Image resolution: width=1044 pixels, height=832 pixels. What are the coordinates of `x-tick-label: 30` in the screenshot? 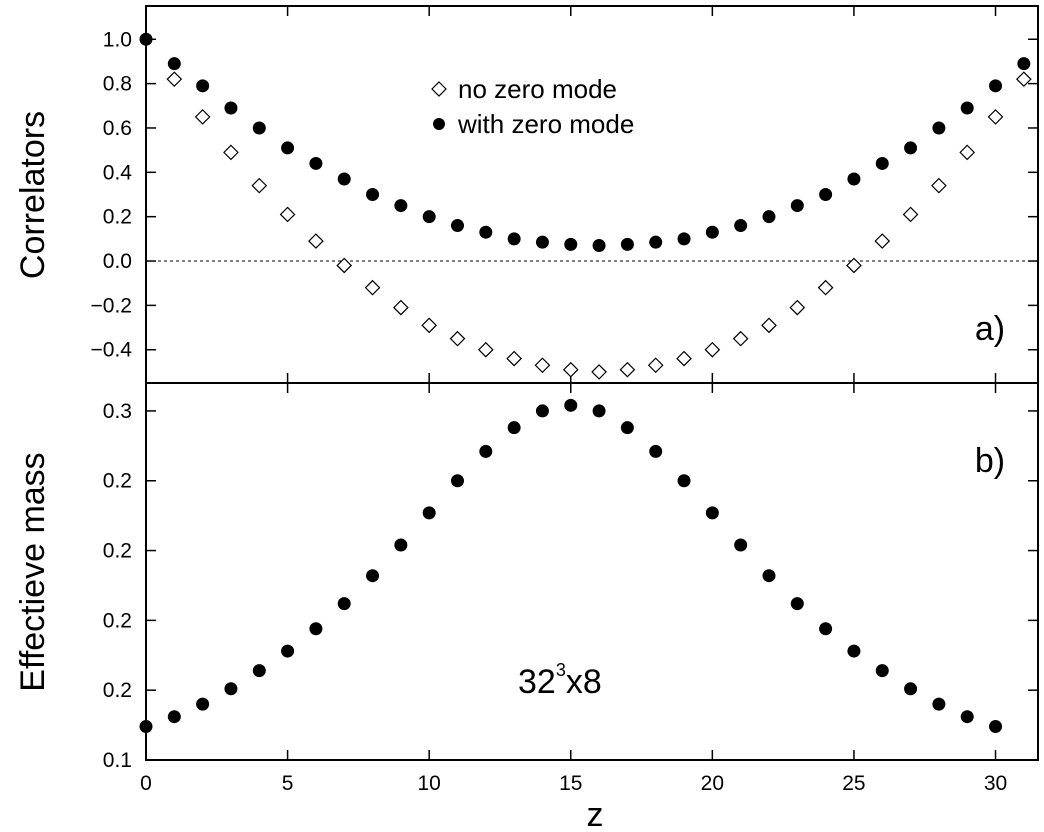 It's located at (995, 783).